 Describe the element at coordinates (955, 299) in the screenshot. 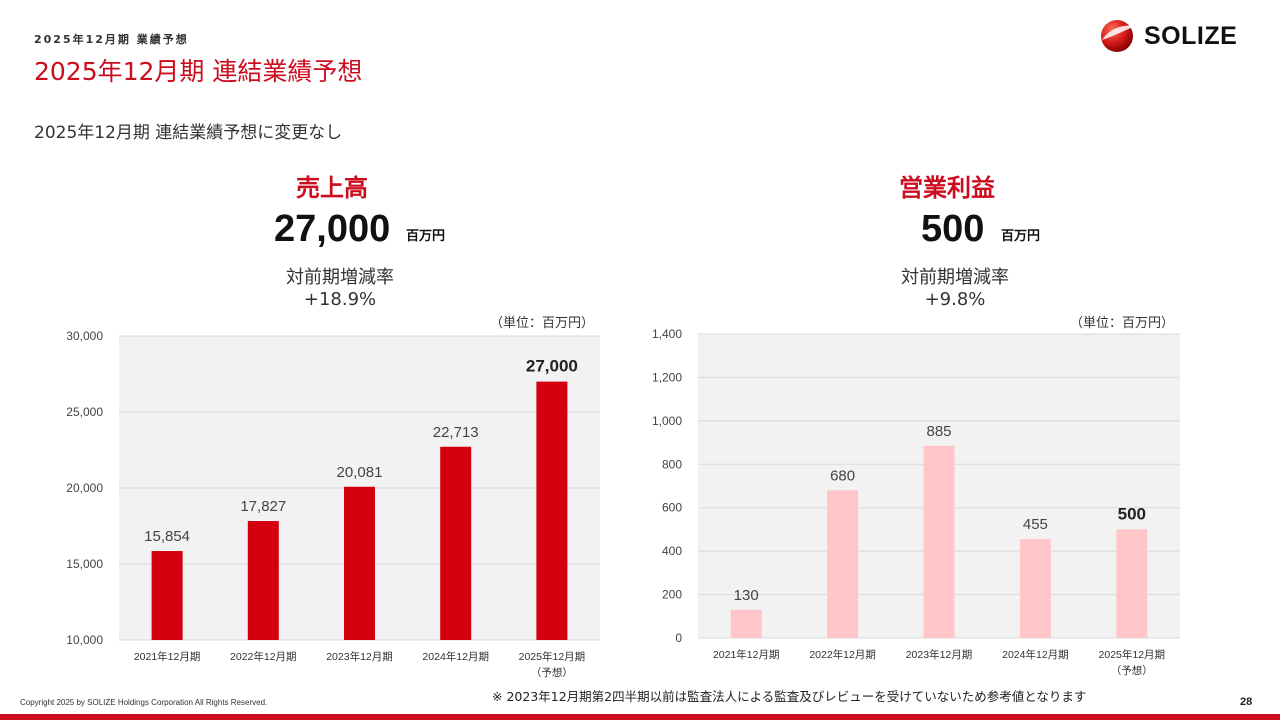

I see `kpi-op-rate: +9.8%` at that location.